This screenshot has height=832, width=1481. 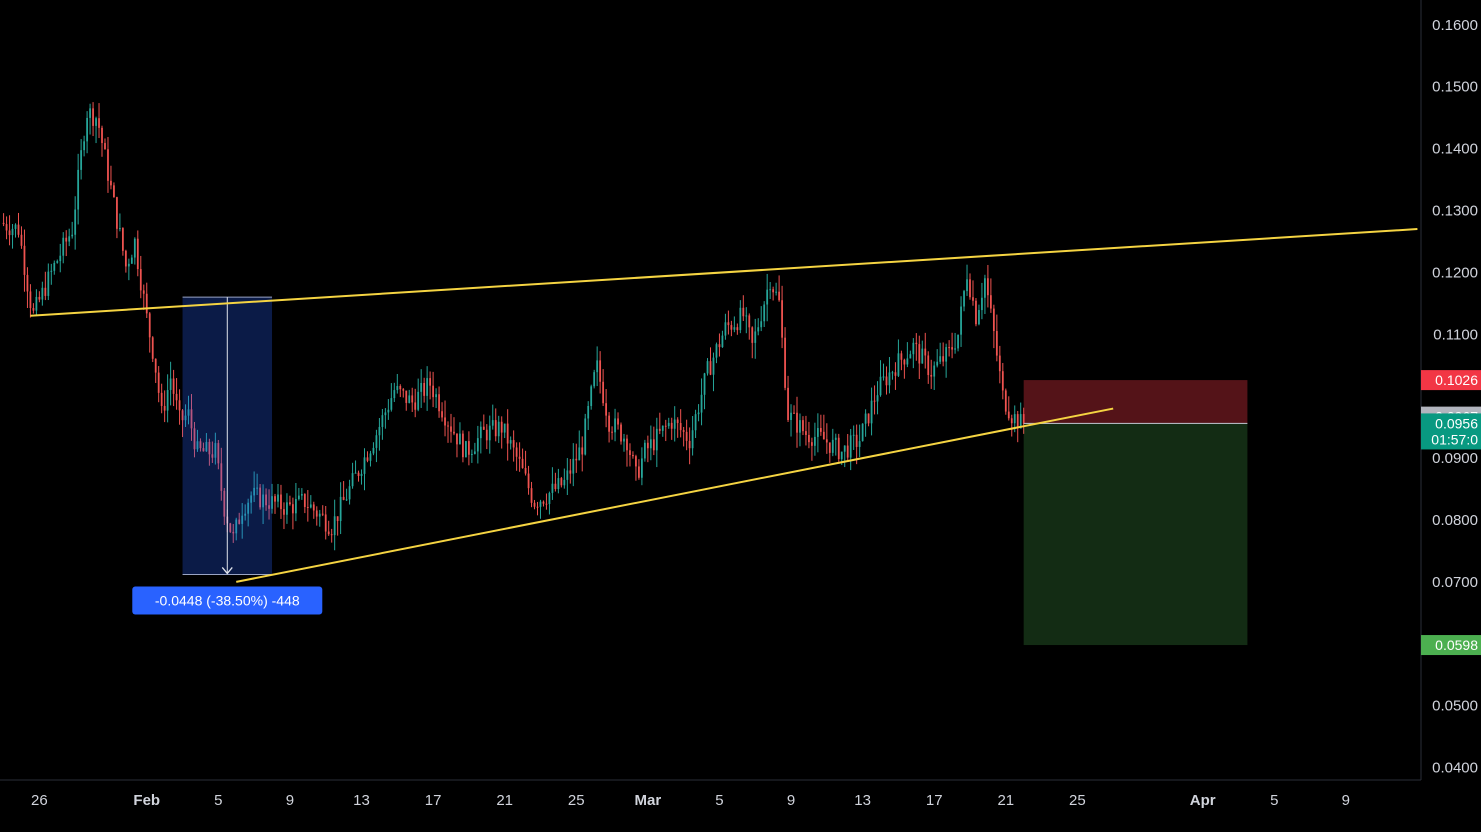 I want to click on take-profit-zone, so click(x=1135, y=534).